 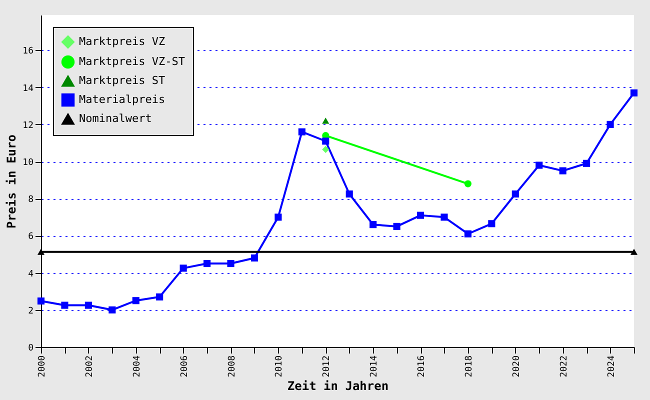 I want to click on y-tick-label: 14, so click(x=28, y=89).